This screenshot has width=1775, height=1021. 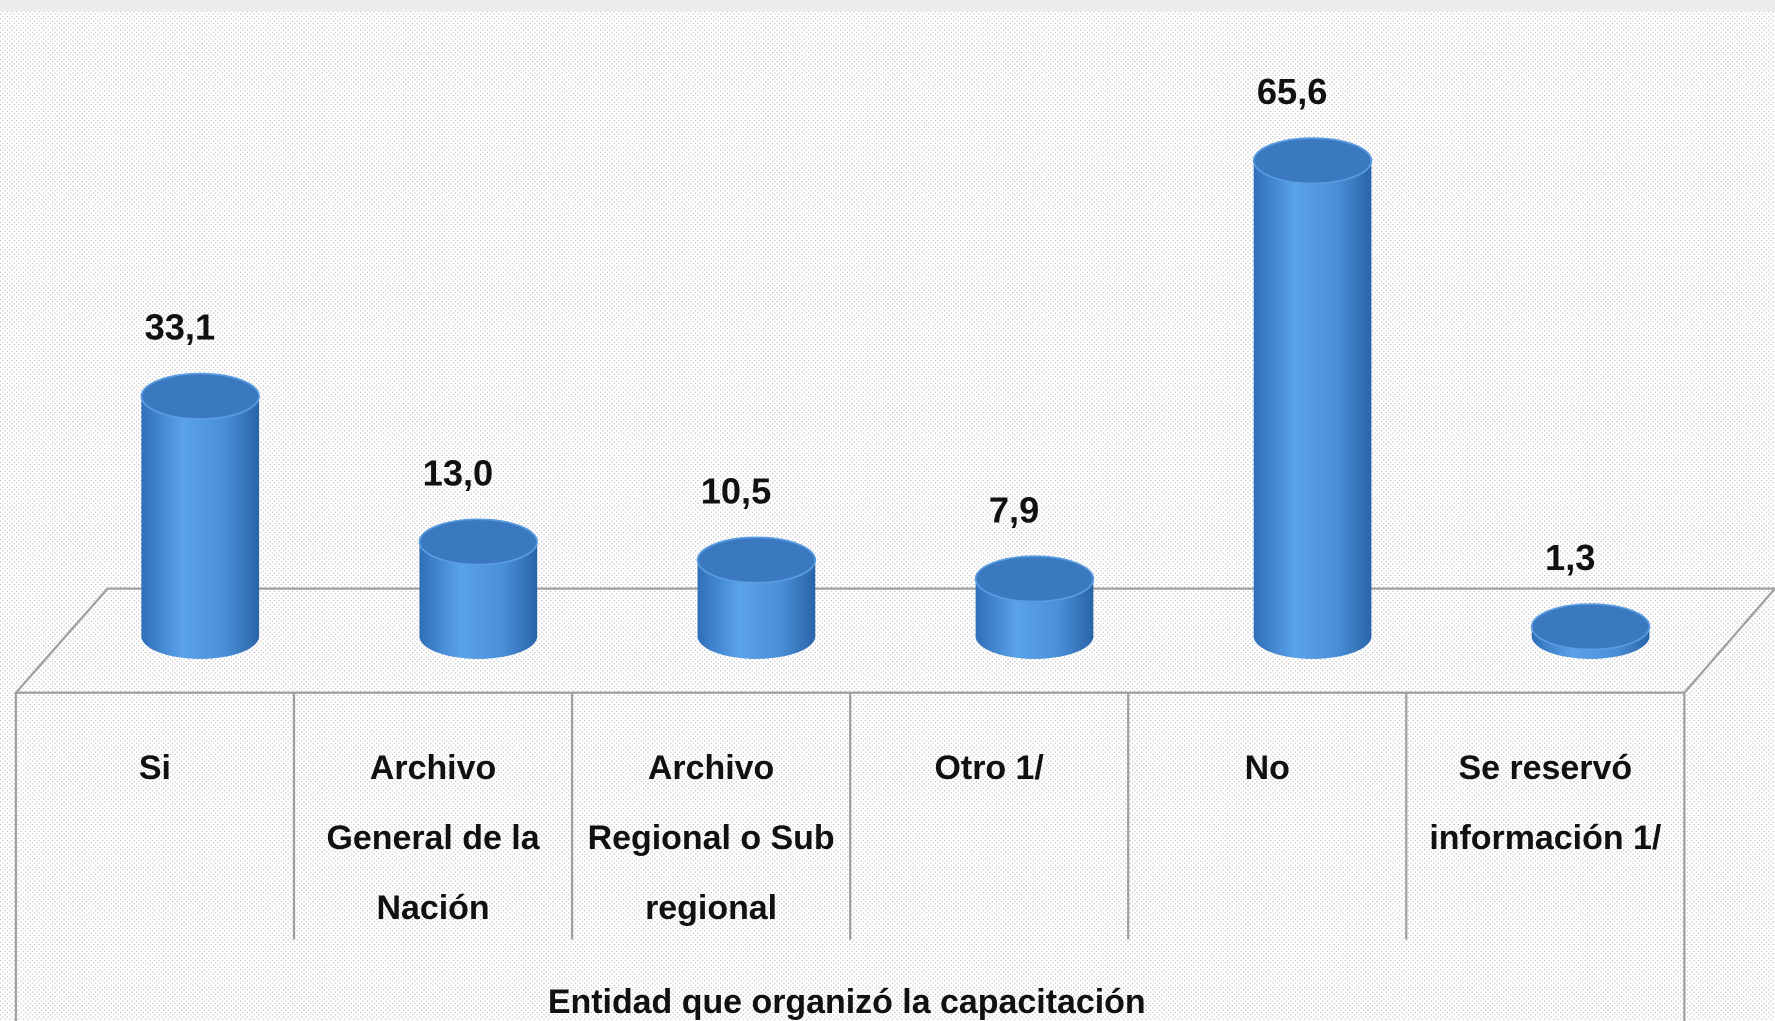 I want to click on top-band, so click(x=887, y=6).